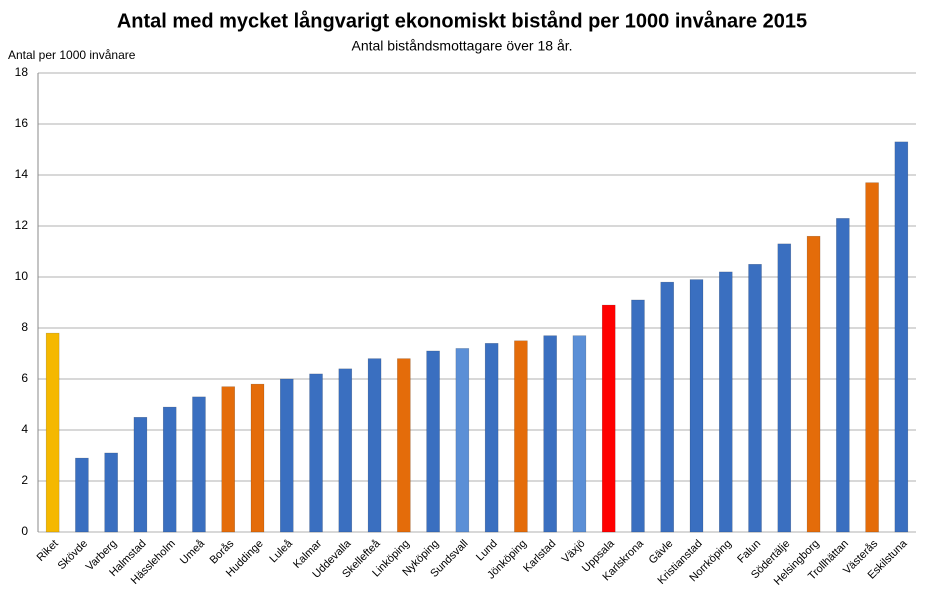 The height and width of the screenshot is (603, 925). Describe the element at coordinates (22, 72) in the screenshot. I see `y-tick-label: 18` at that location.